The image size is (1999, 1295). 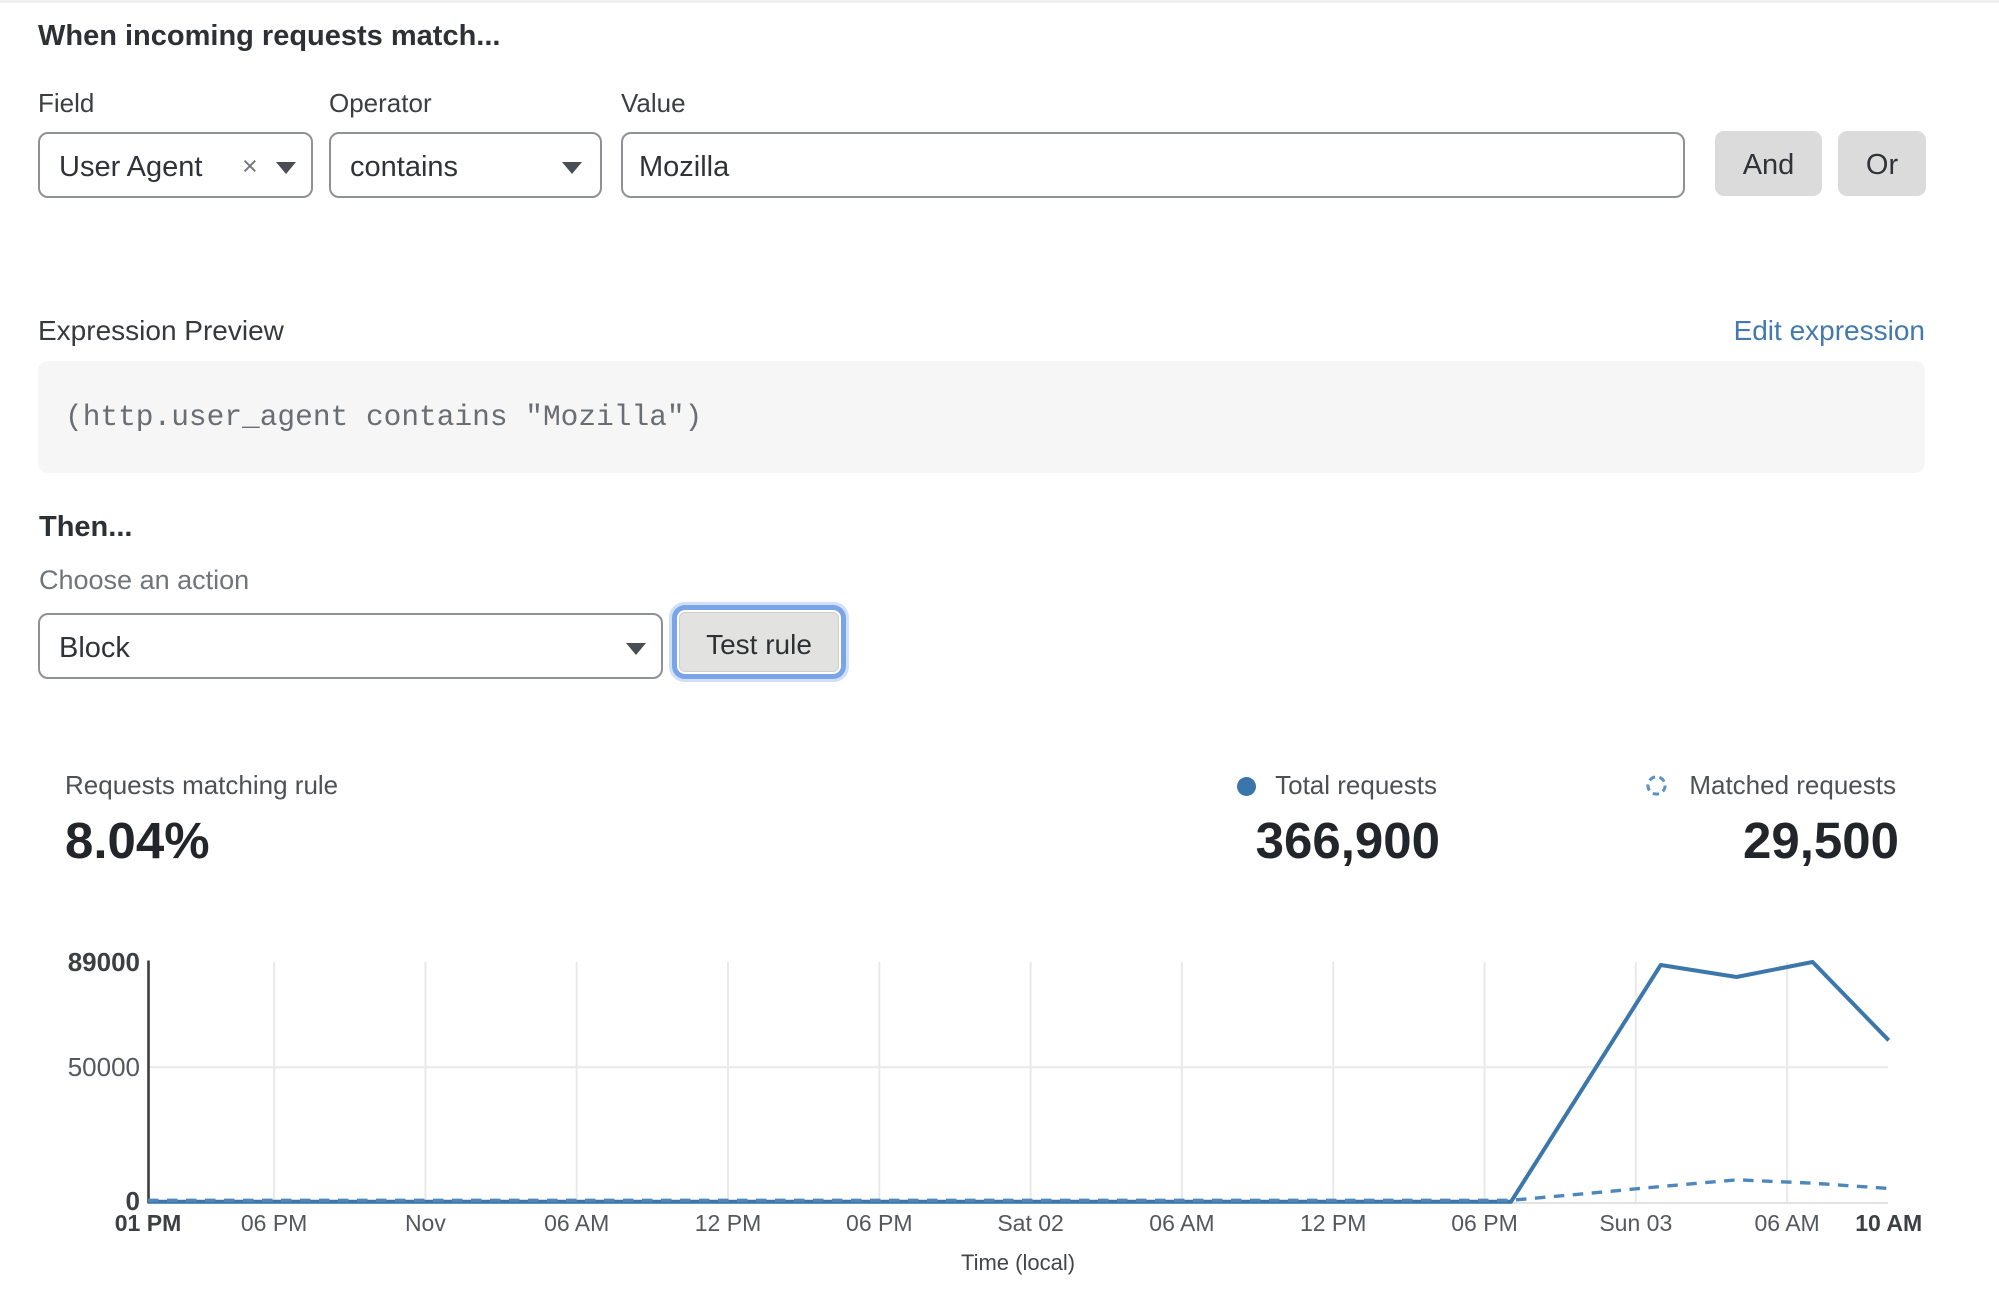 I want to click on svg-text: Sat 02, so click(x=1030, y=1223).